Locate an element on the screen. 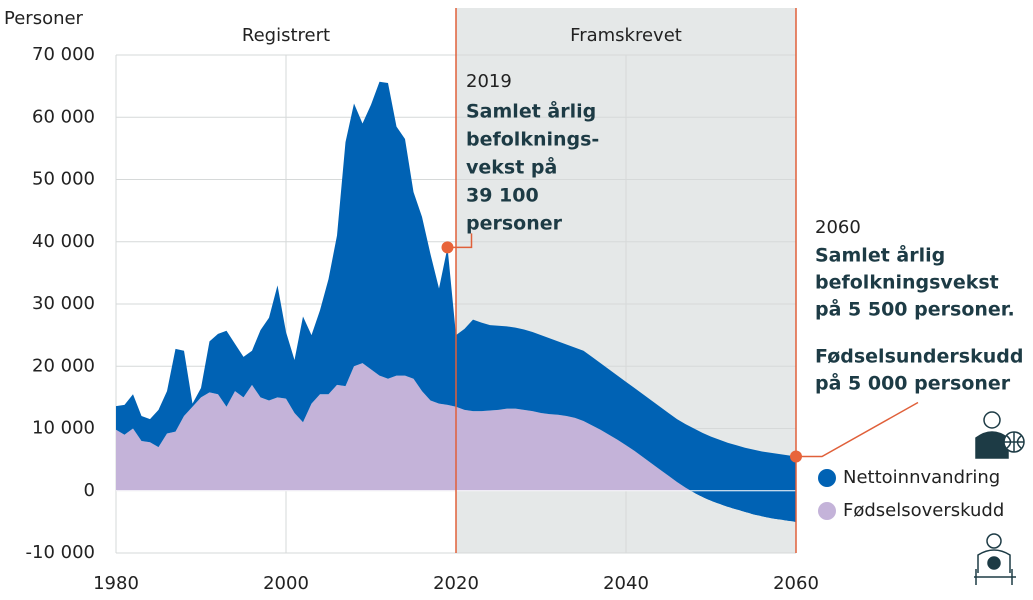  legend-label: Nettoinnvandring is located at coordinates (921, 477).